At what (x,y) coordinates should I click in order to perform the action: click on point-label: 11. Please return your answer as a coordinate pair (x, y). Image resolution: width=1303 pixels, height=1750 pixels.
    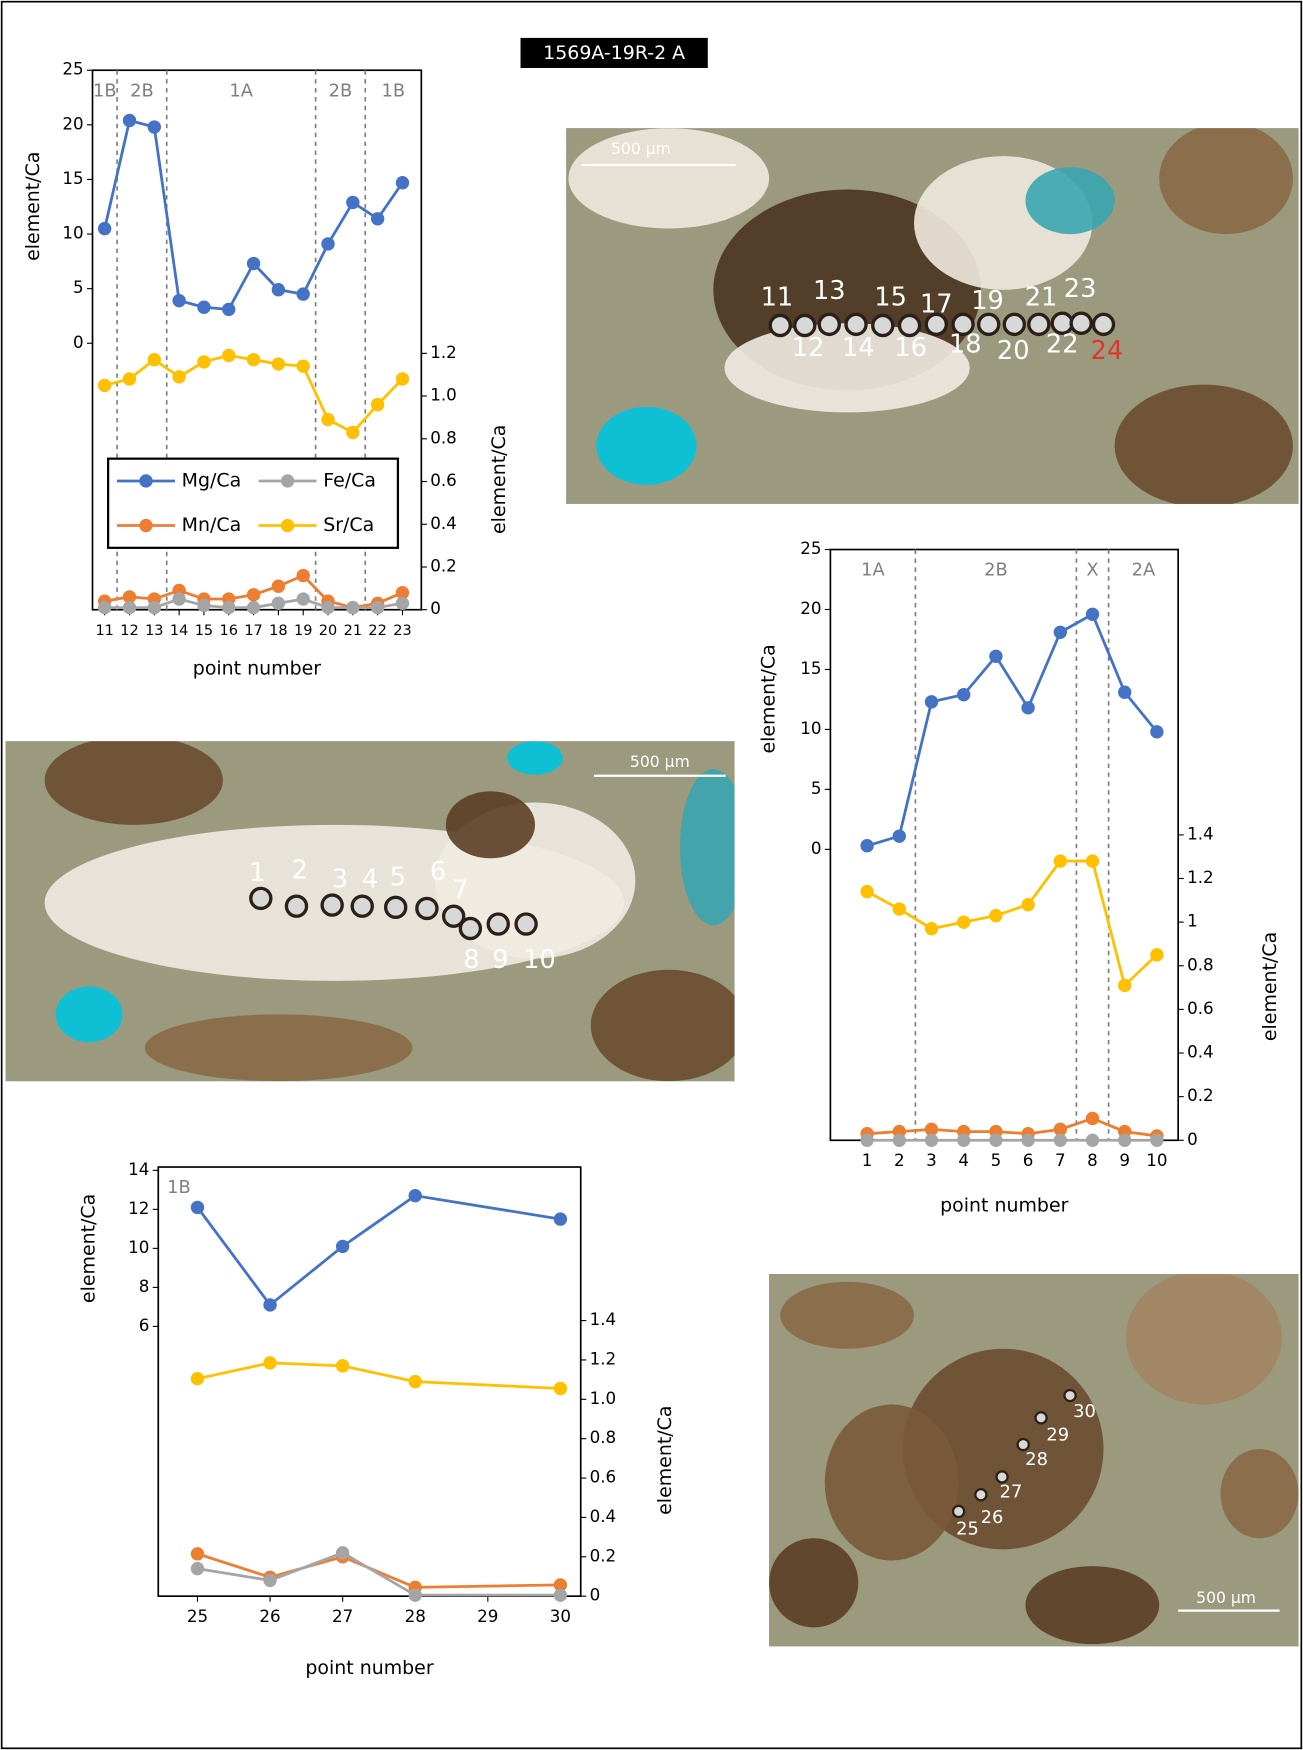
    Looking at the image, I should click on (777, 298).